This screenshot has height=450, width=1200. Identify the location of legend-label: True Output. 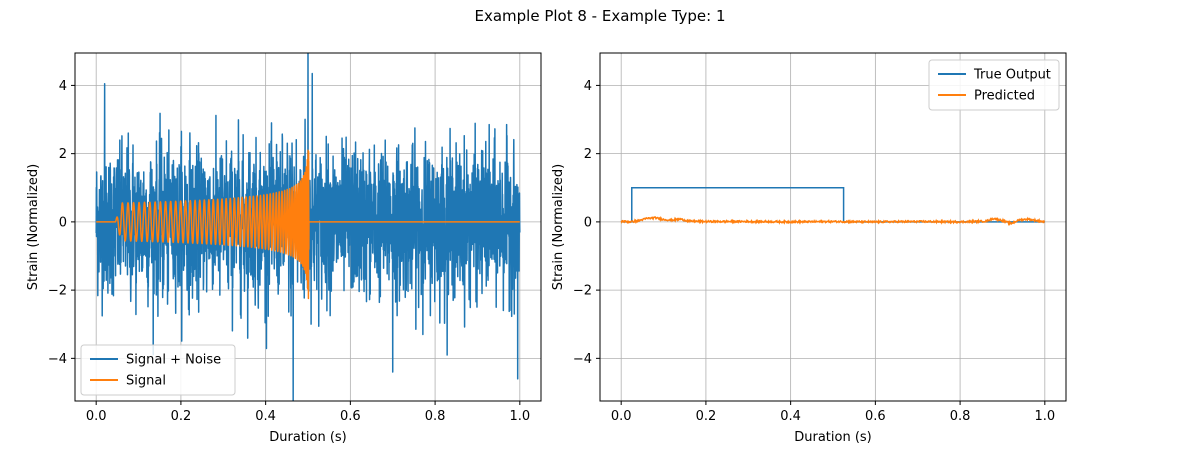
(1012, 75).